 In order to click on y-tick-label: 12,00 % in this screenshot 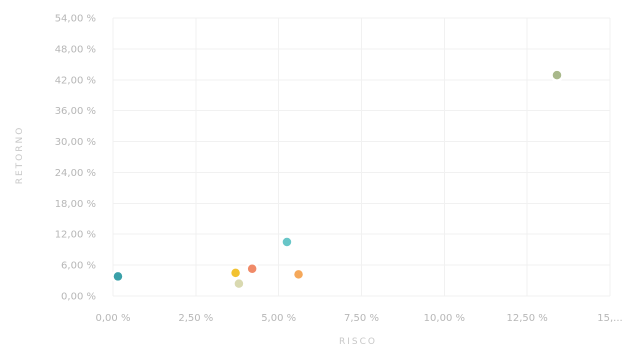, I will do `click(75, 235)`.